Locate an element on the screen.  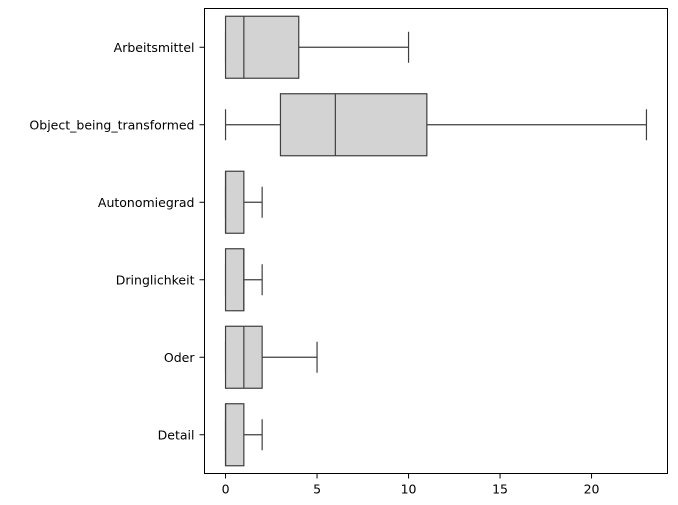
category-label: Detail is located at coordinates (176, 434).